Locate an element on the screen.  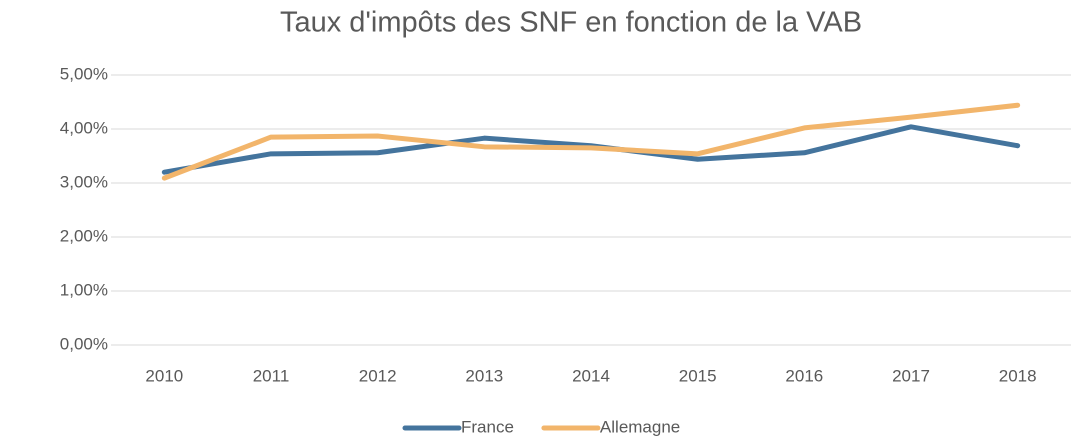
legend-label: France is located at coordinates (487, 426).